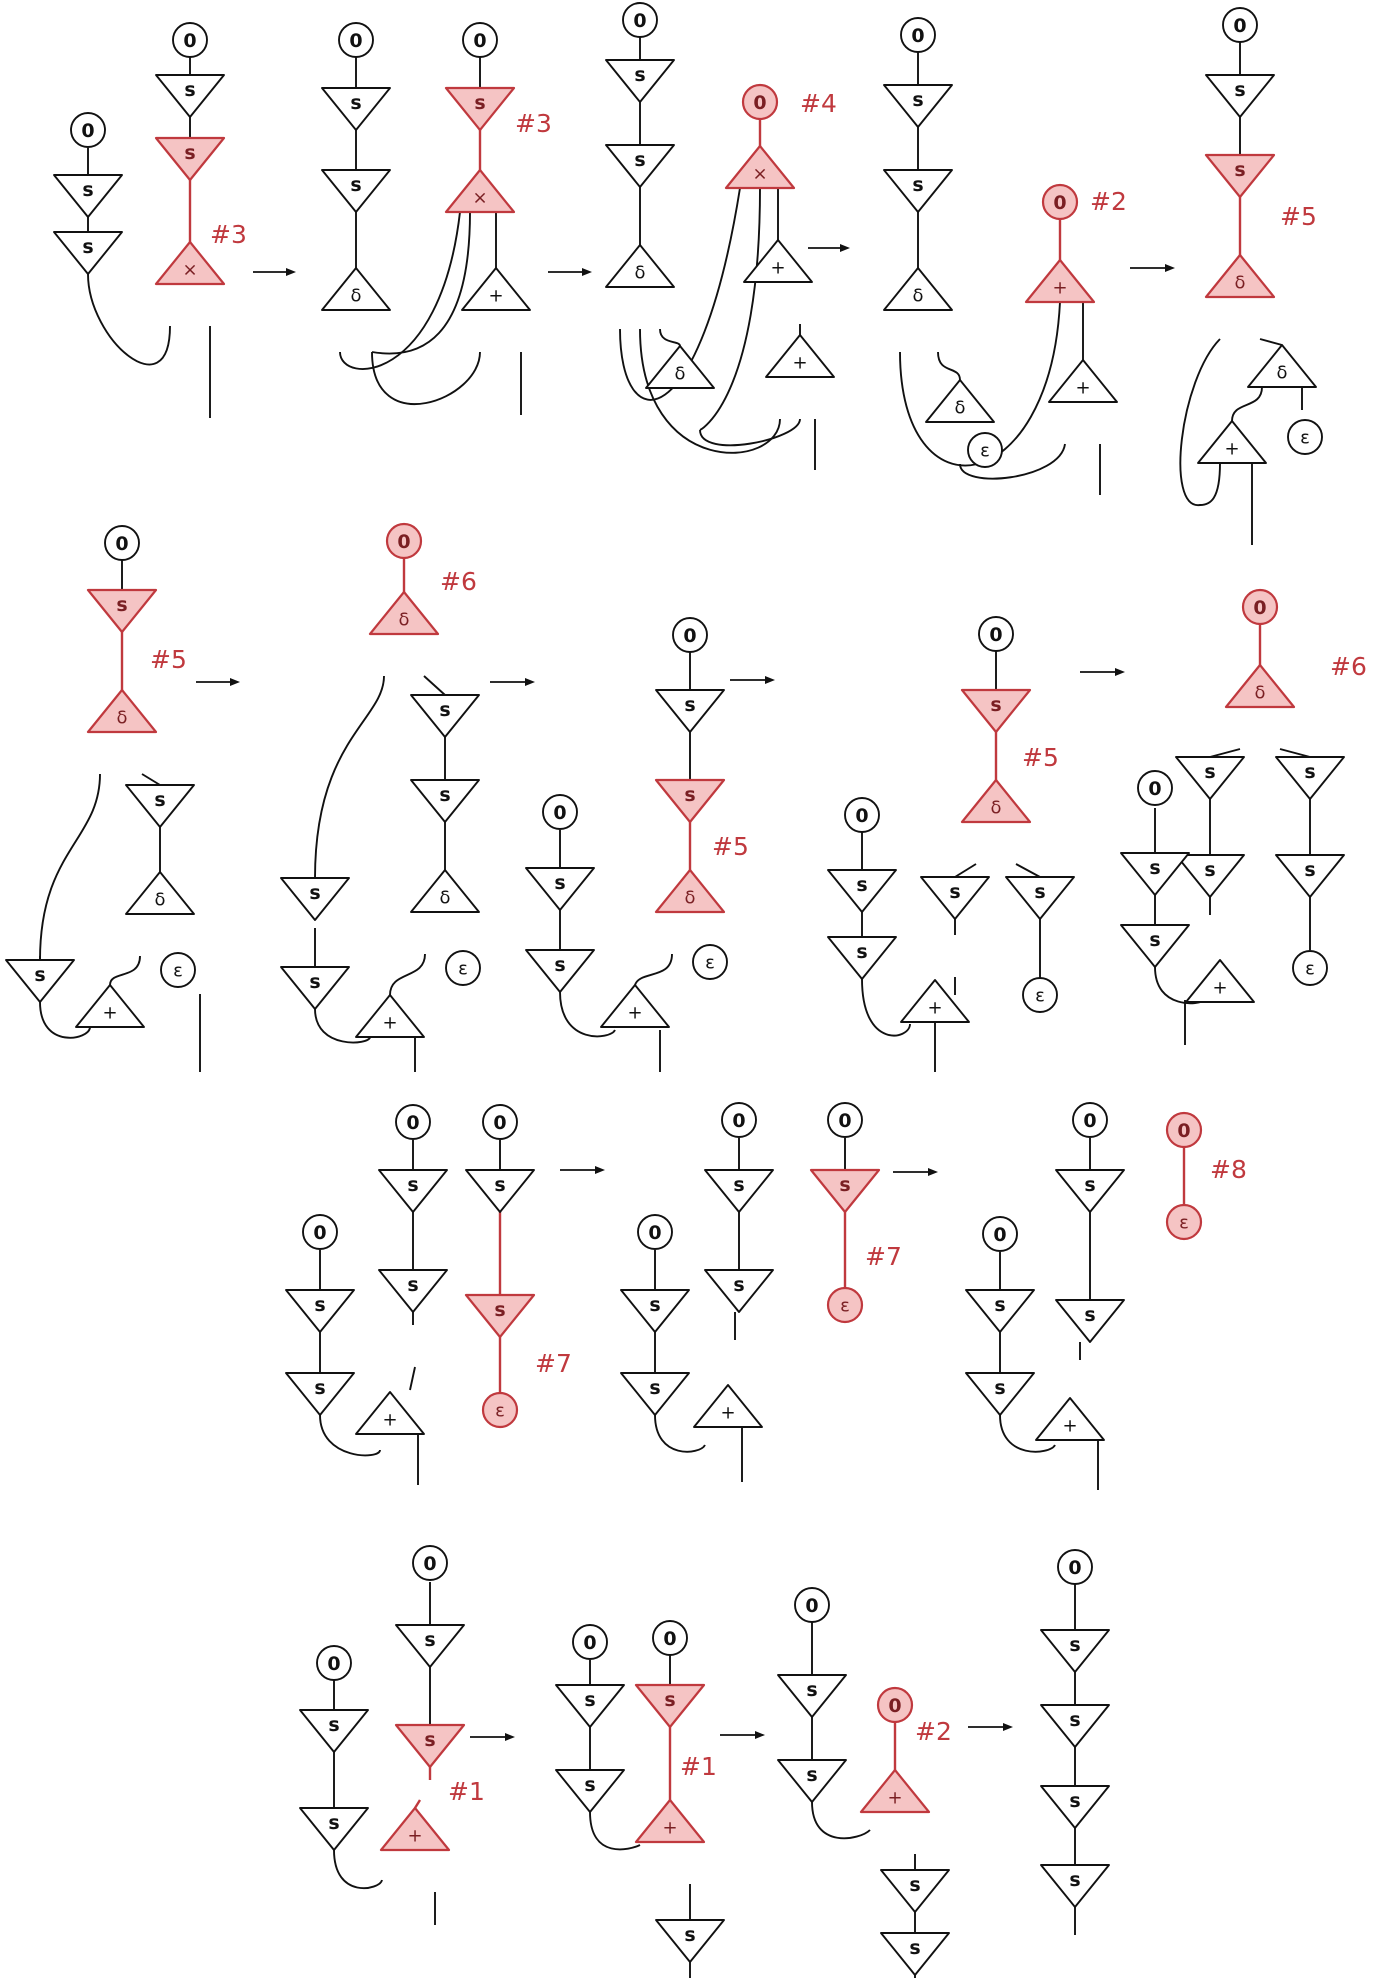 The height and width of the screenshot is (1978, 1400). Describe the element at coordinates (1228, 1169) in the screenshot. I see `rule-tag: #8` at that location.